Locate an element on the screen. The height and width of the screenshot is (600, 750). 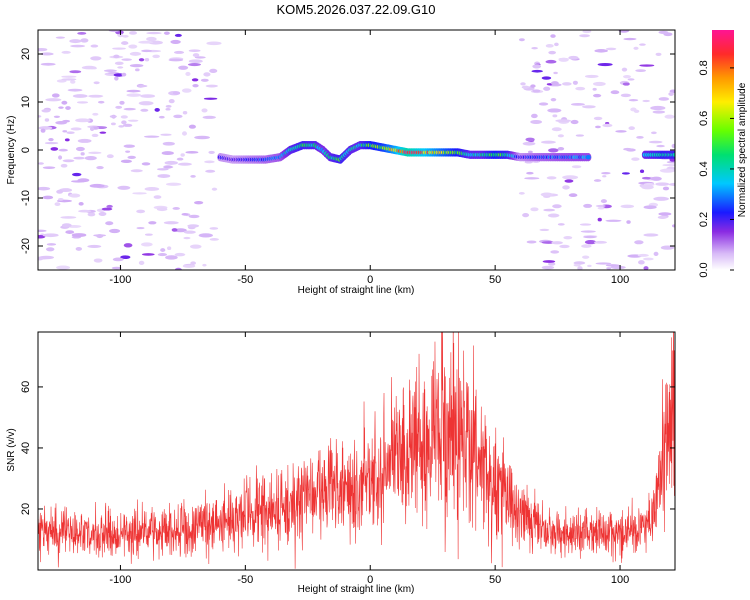
snr-y-axis-title: SNR (v/v) is located at coordinates (11, 449).